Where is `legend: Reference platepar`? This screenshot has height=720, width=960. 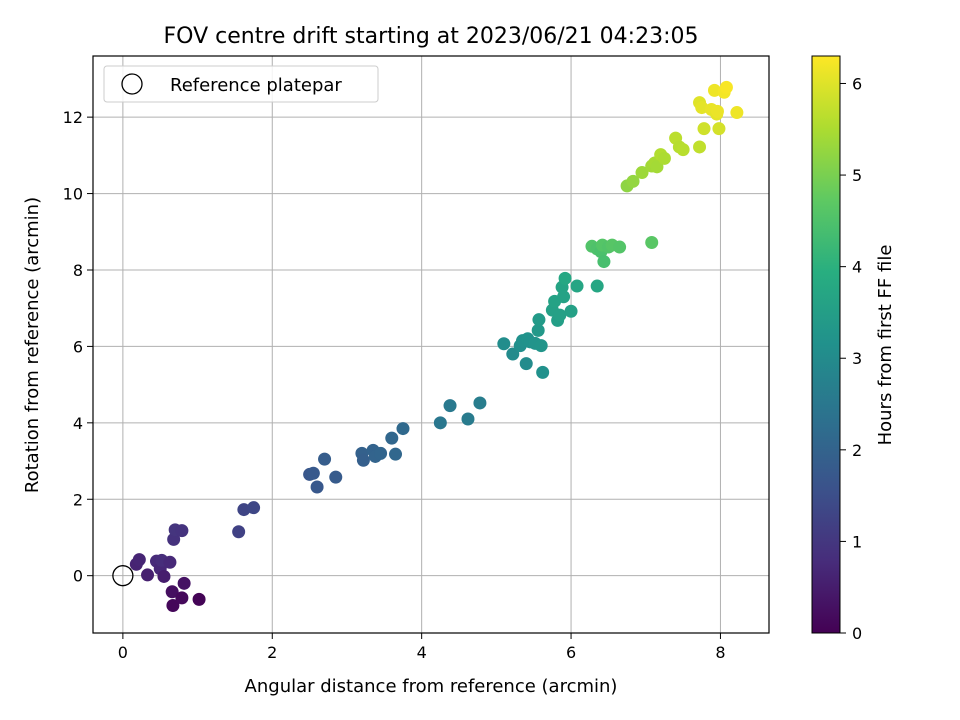 legend: Reference platepar is located at coordinates (241, 84).